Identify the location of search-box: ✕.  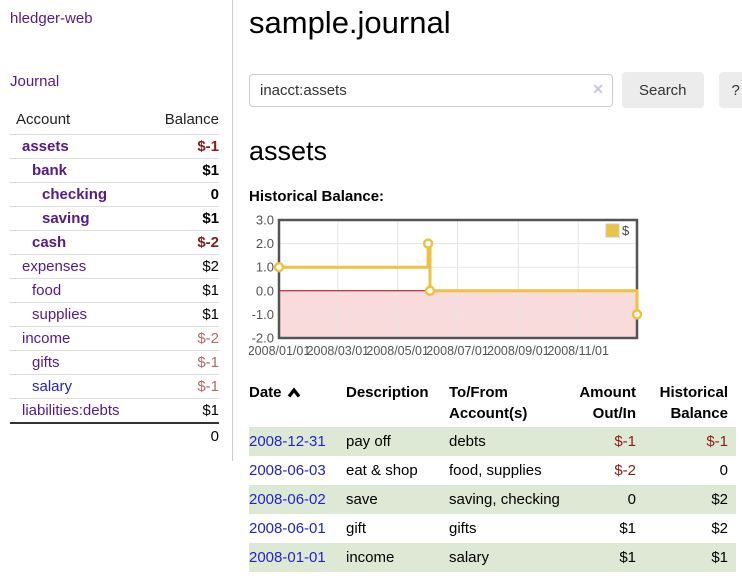
(431, 90).